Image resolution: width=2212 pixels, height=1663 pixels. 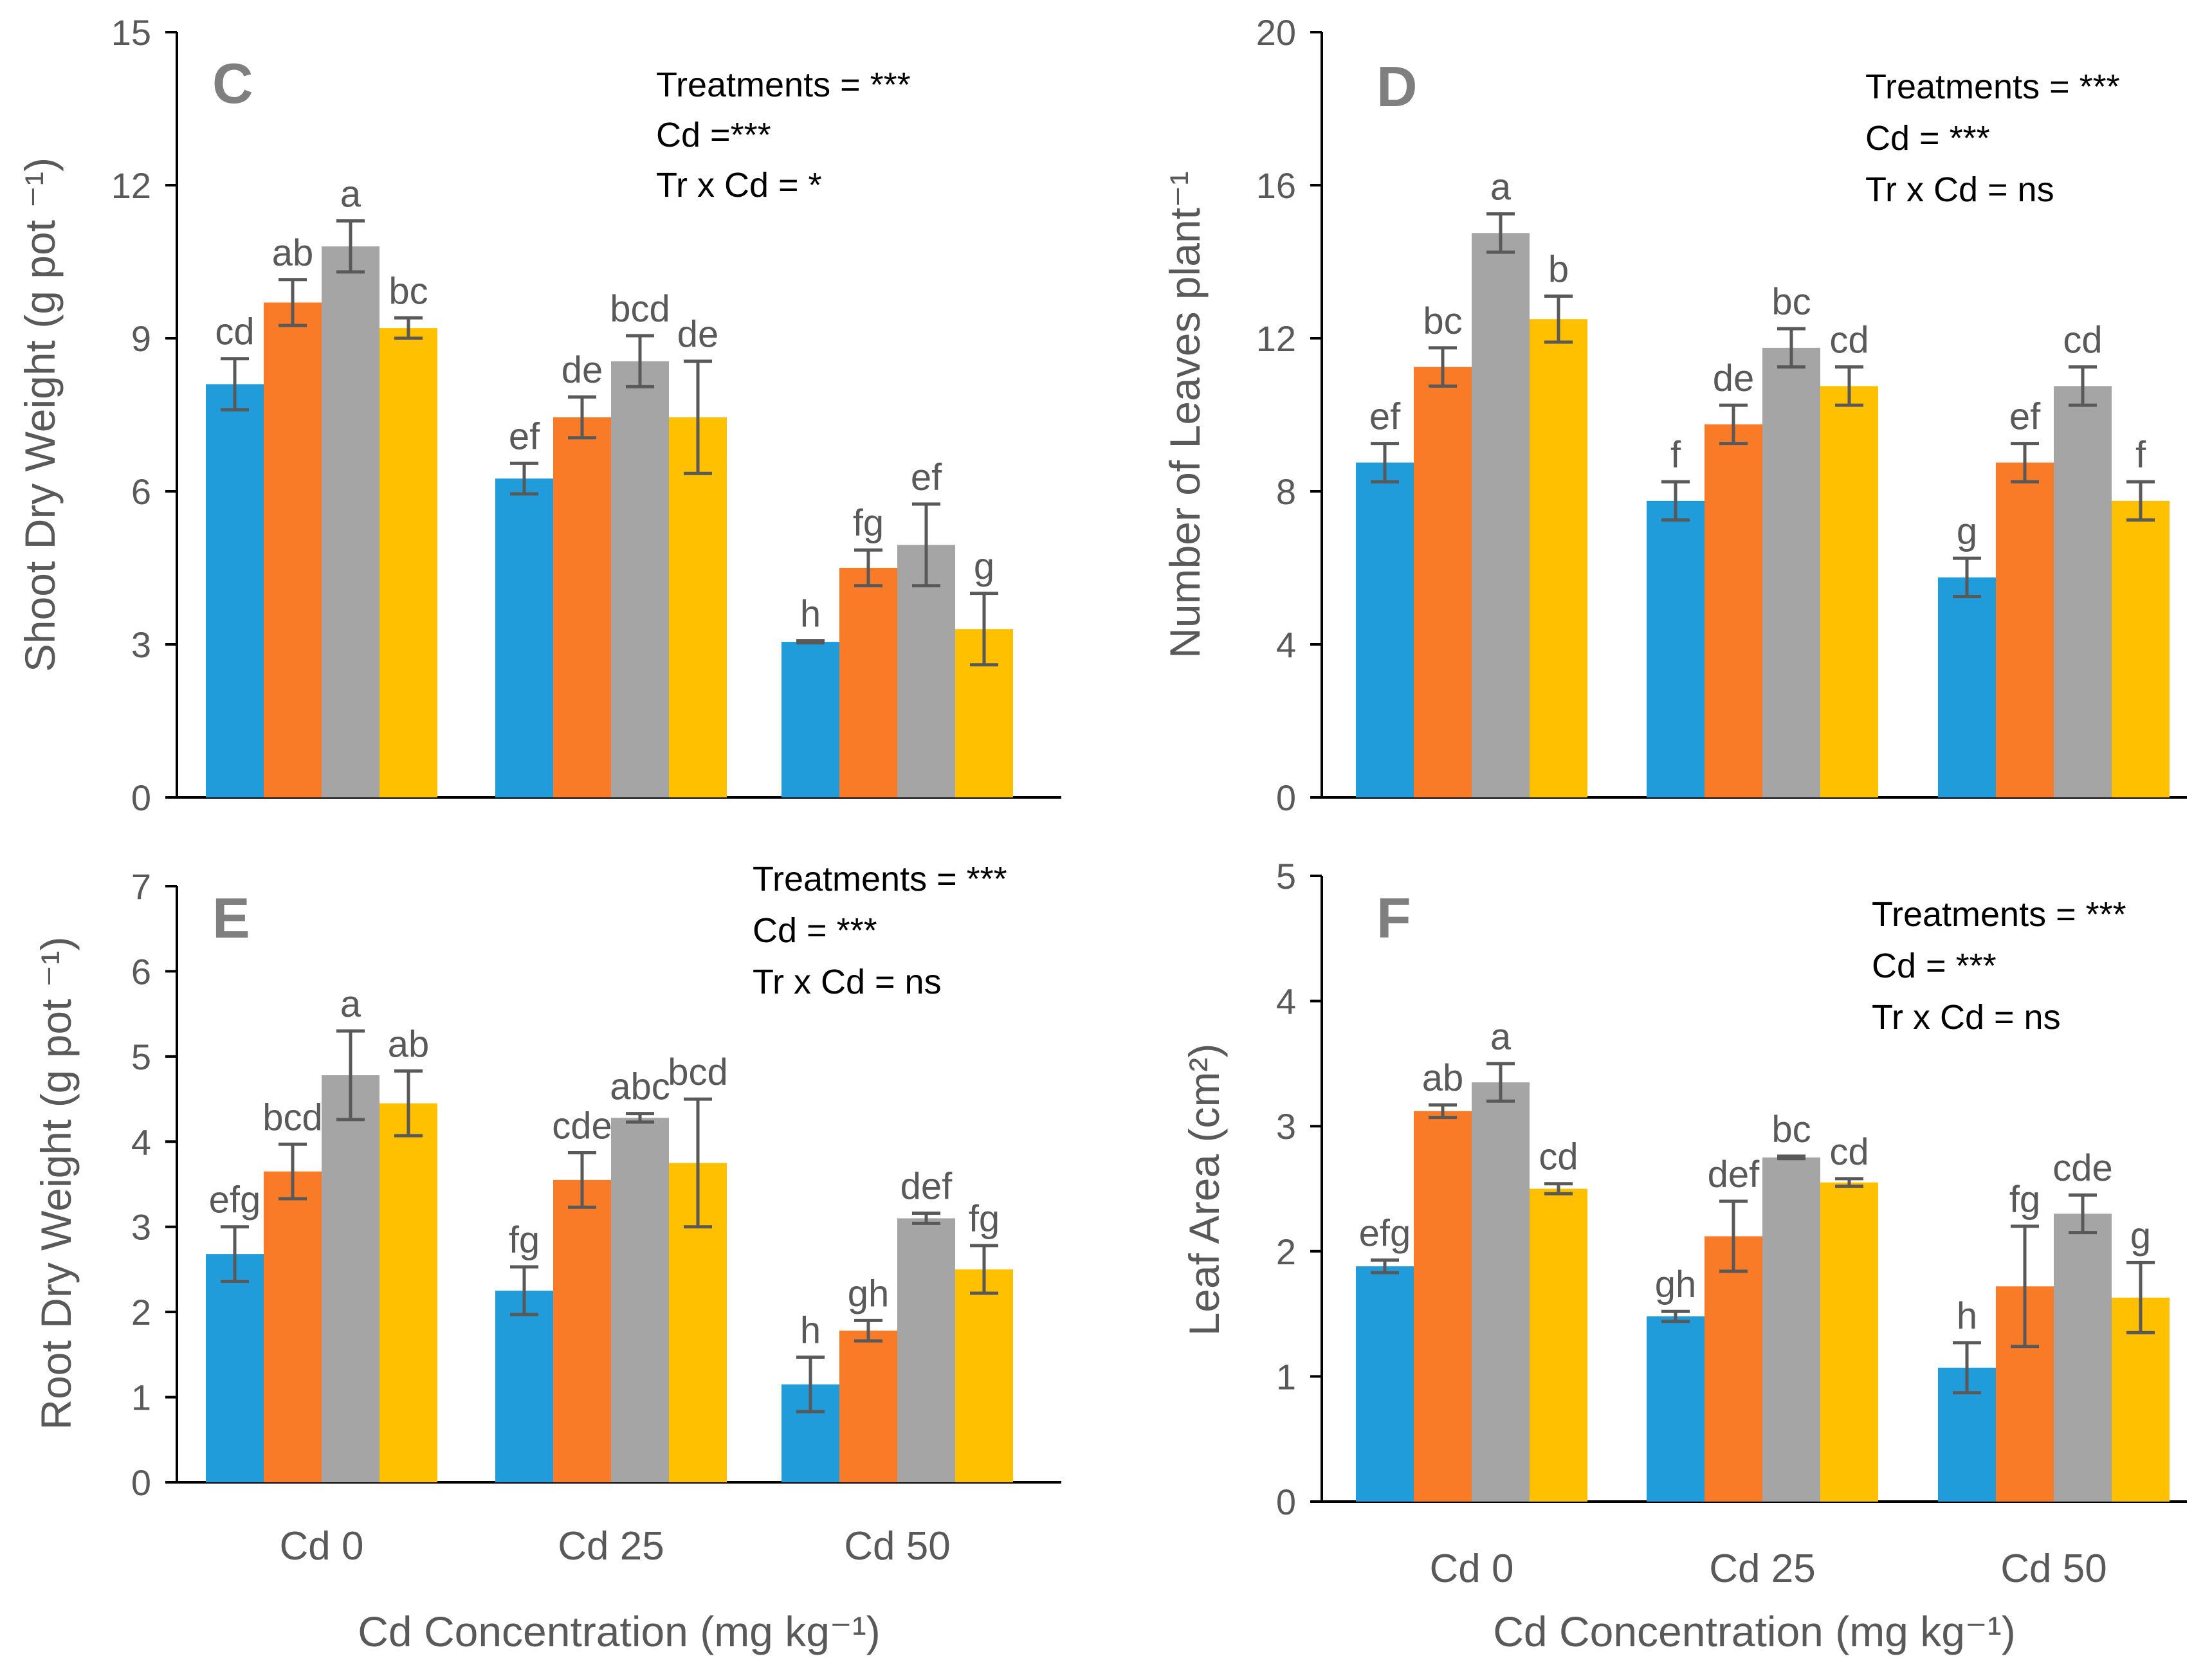 What do you see at coordinates (1734, 1174) in the screenshot?
I see `significance-letter: def` at bounding box center [1734, 1174].